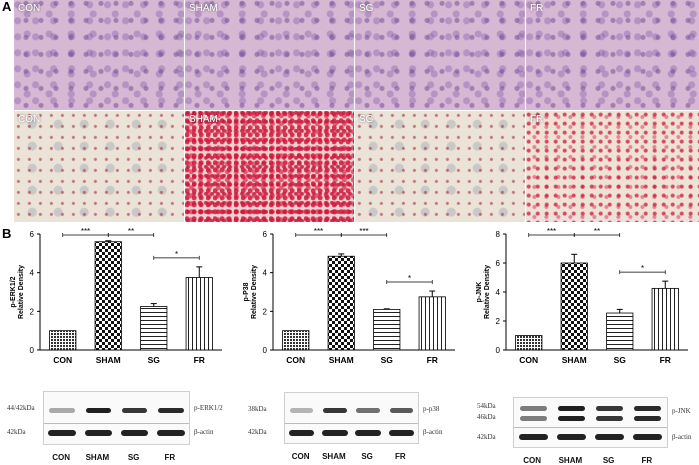  What do you see at coordinates (498, 234) in the screenshot?
I see `y-tick-label: 8` at bounding box center [498, 234].